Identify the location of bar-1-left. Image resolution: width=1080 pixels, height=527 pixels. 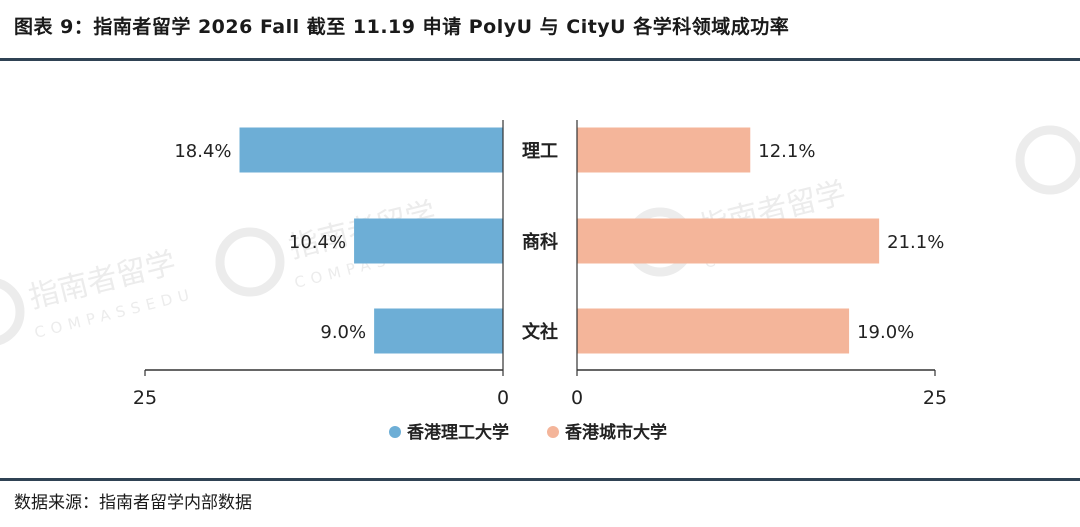
(371, 150).